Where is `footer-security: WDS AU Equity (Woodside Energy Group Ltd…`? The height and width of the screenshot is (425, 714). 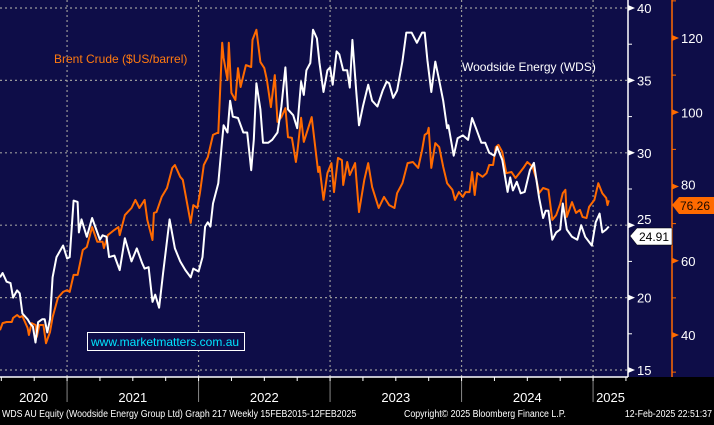 footer-security: WDS AU Equity (Woodside Energy Group Ltd… is located at coordinates (179, 414).